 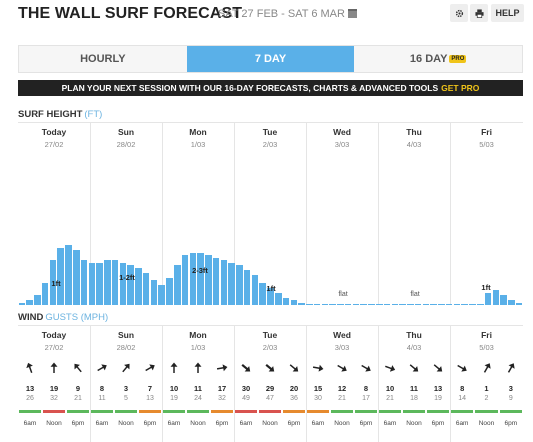 What do you see at coordinates (126, 347) in the screenshot?
I see `day-date: 28/02` at bounding box center [126, 347].